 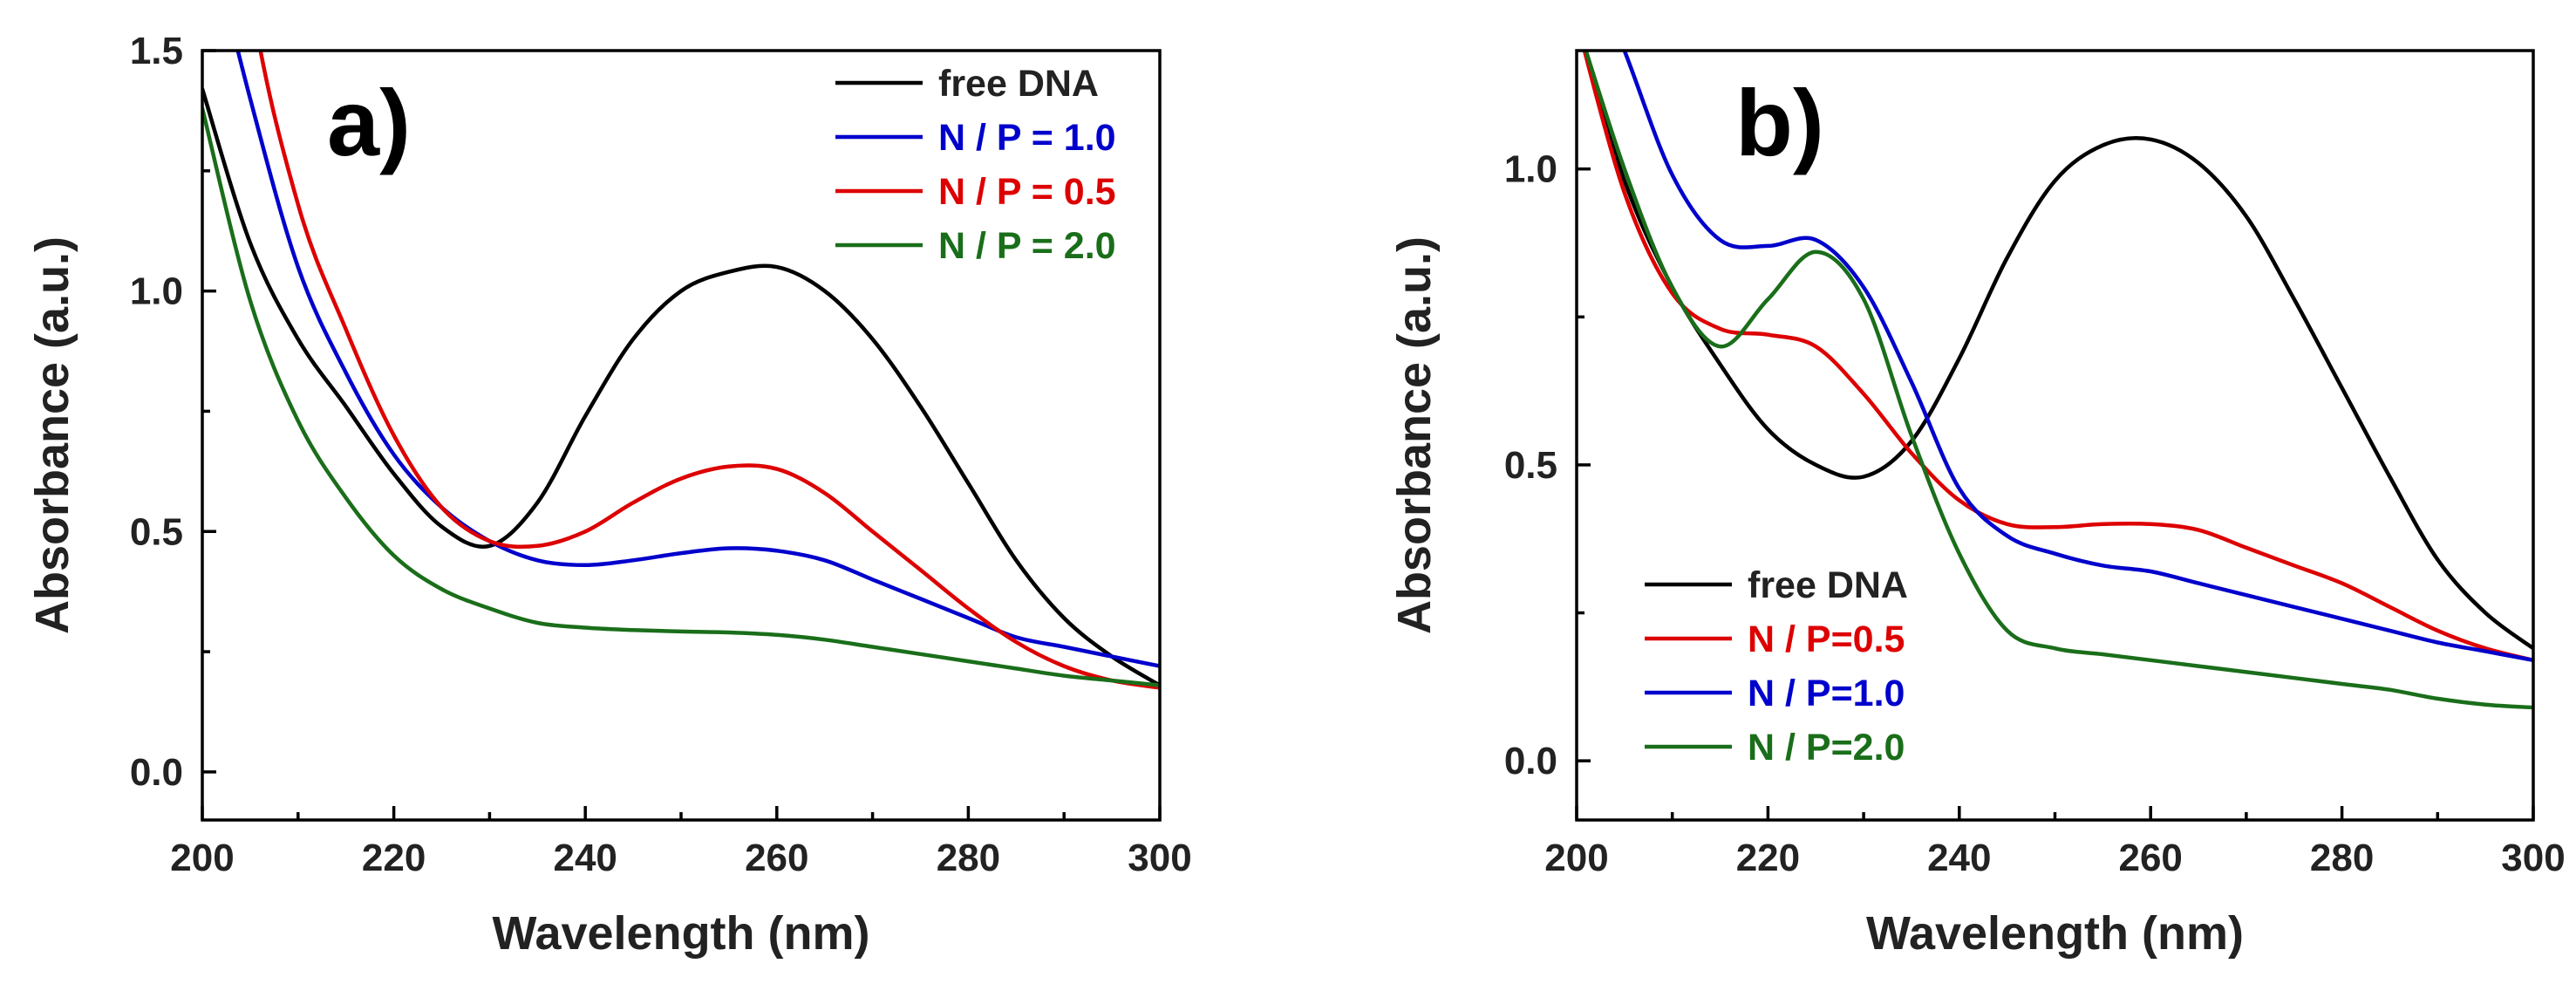 I want to click on legend-label-2: N / P = 0.5, so click(x=1027, y=192).